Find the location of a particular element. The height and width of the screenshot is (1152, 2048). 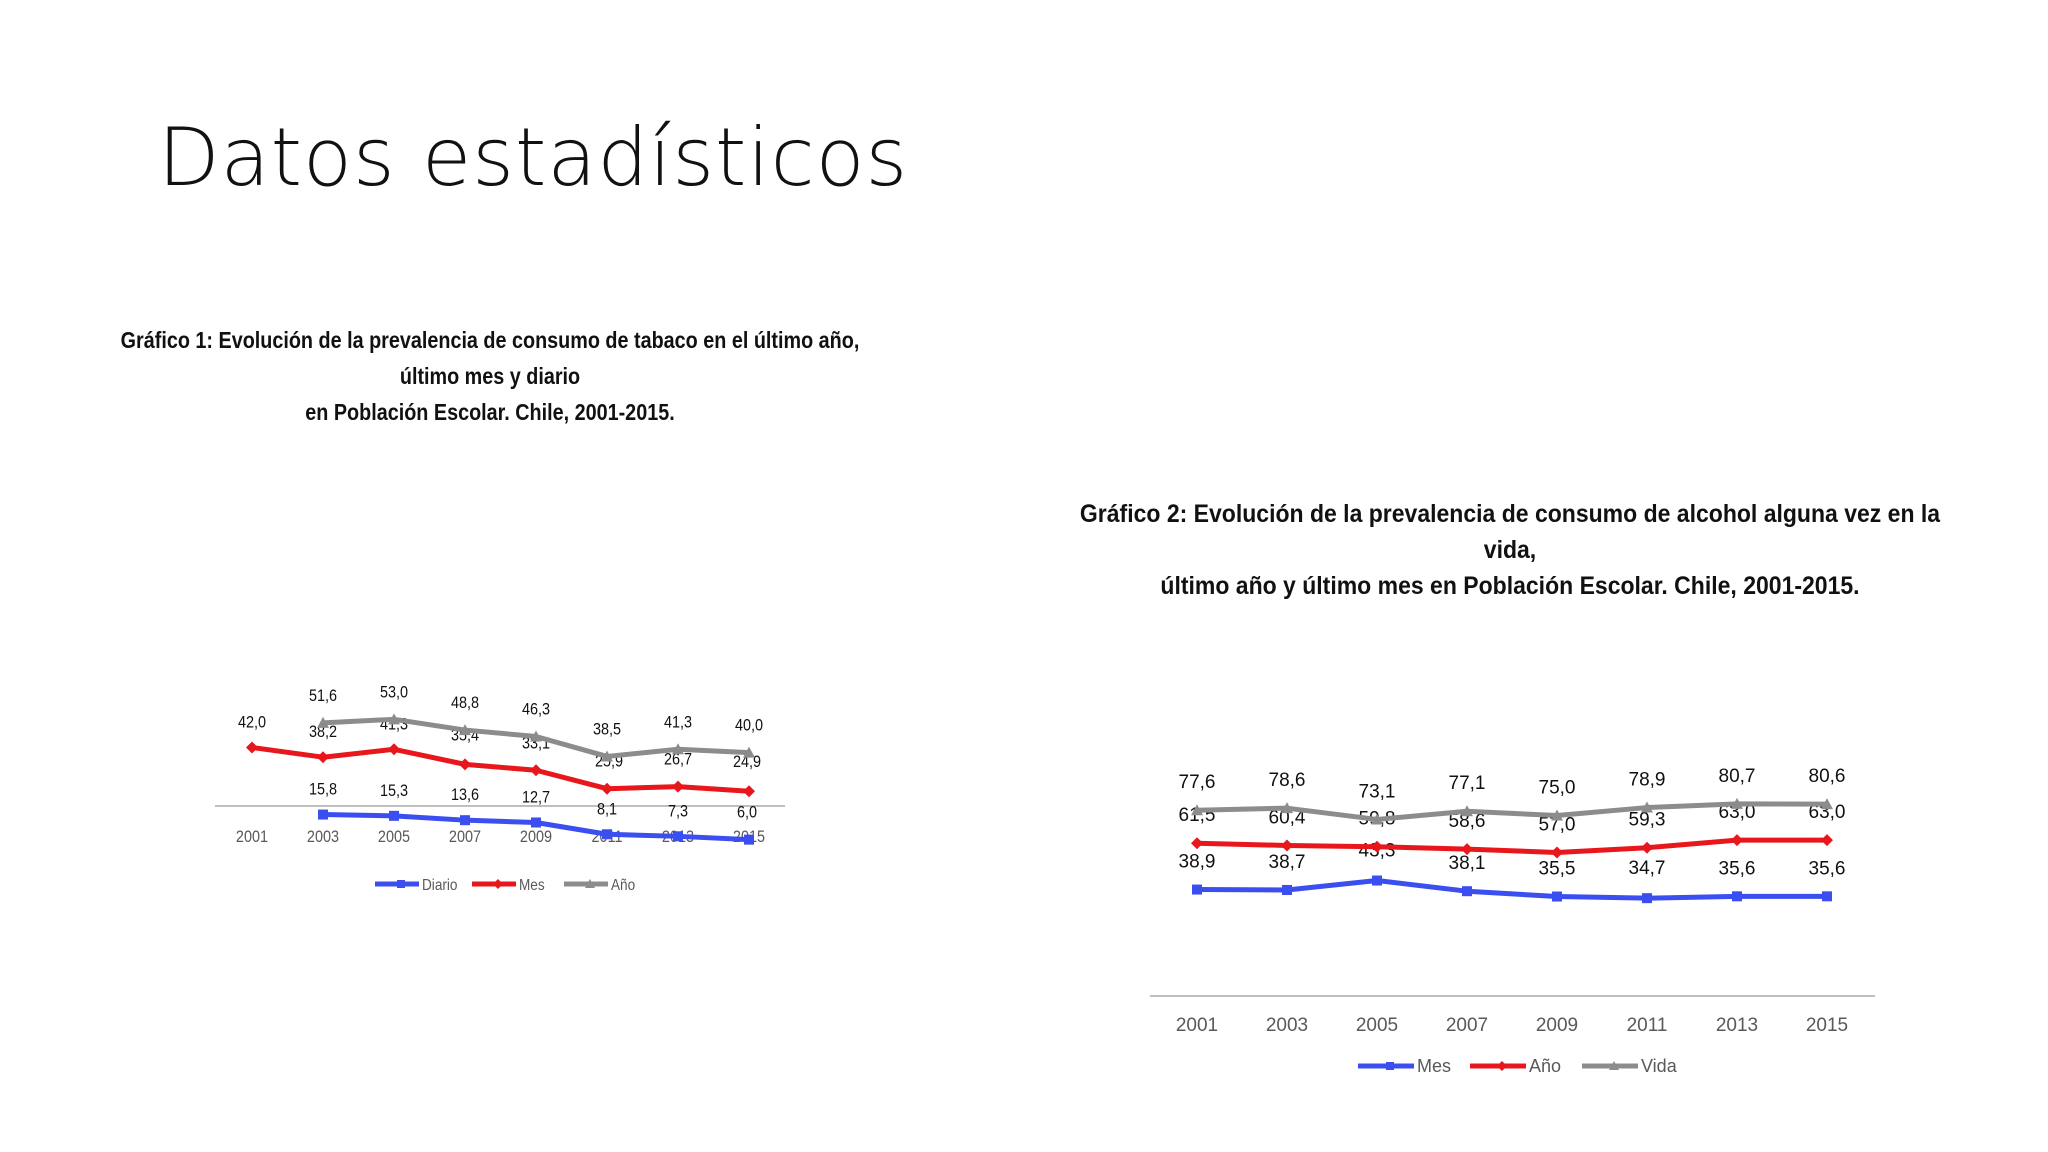

chart-1-series-año: 51,6 53,0 48,8 46,3 38,5 41,3 40,0 is located at coordinates (536, 722).